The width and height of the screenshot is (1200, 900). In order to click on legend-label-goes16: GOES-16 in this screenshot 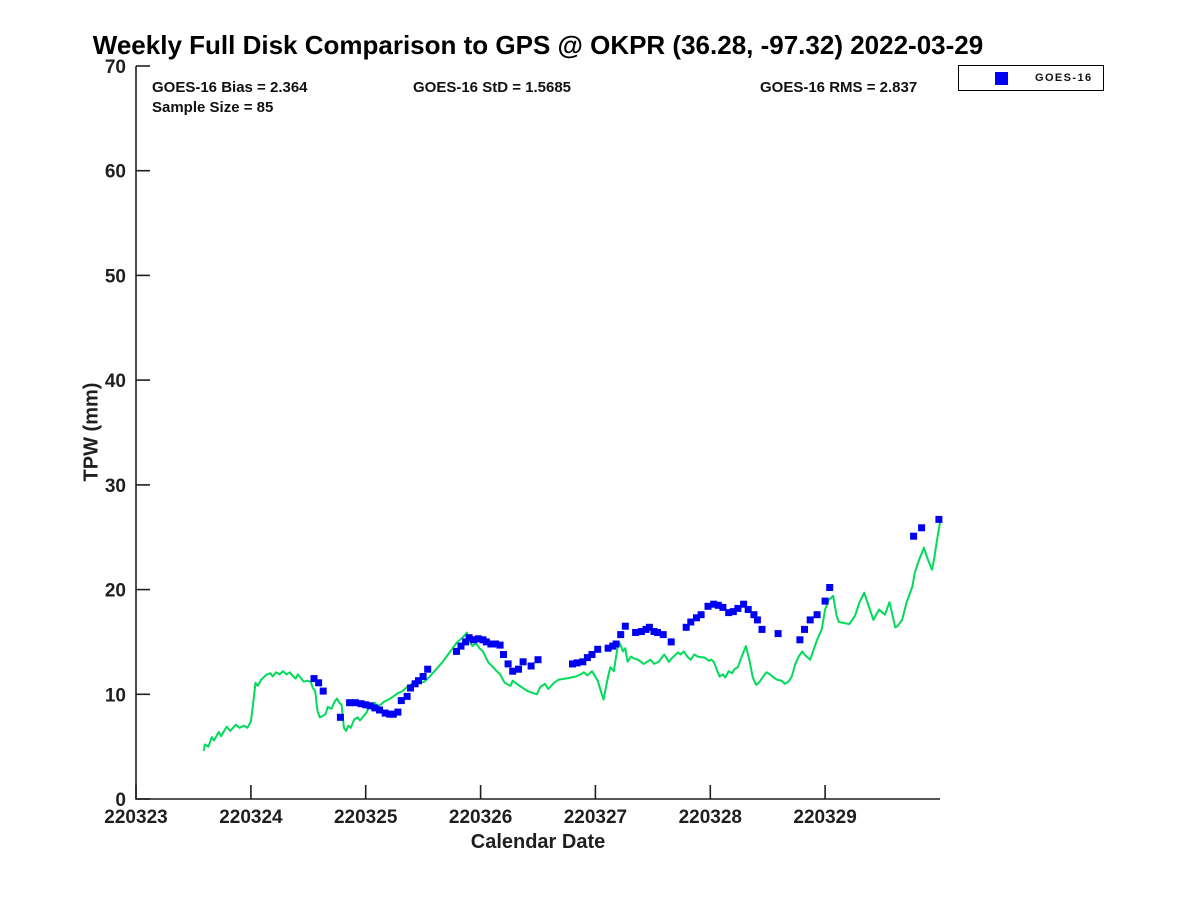, I will do `click(1064, 78)`.